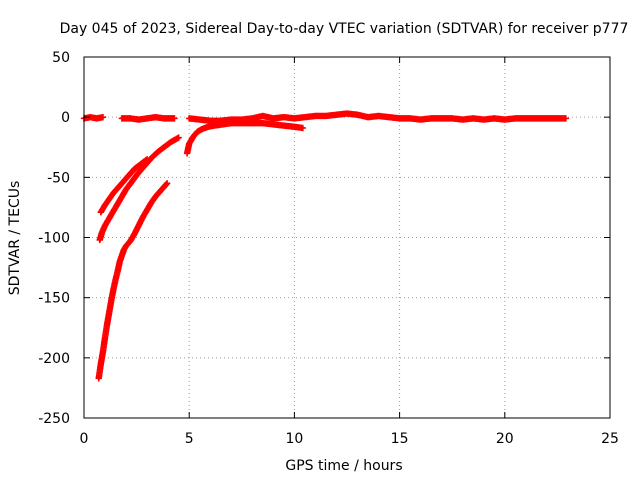  Describe the element at coordinates (400, 439) in the screenshot. I see `x-tick-label: 15` at that location.